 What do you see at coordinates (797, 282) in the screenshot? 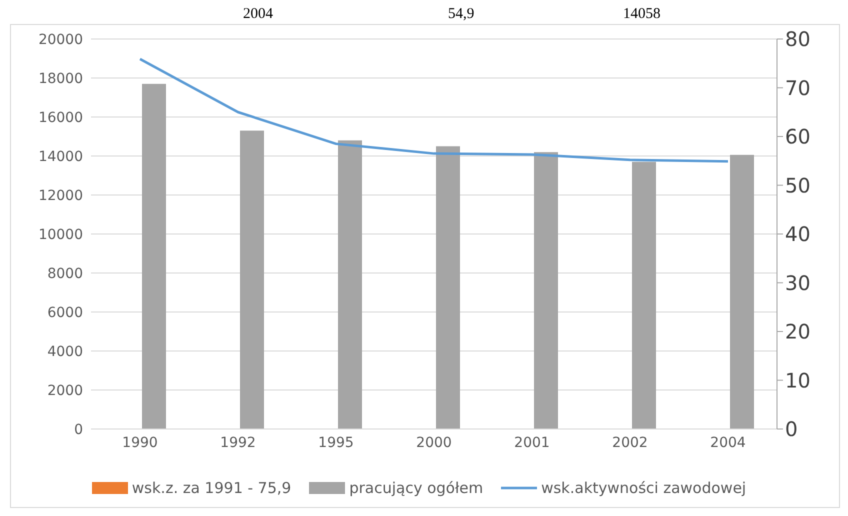
I see `y2-tick-label: 30` at bounding box center [797, 282].